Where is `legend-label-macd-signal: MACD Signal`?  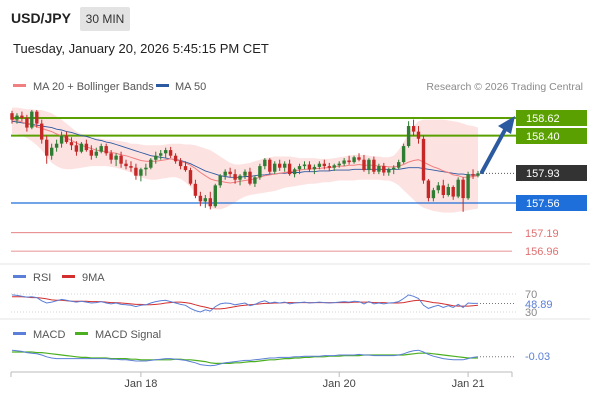 legend-label-macd-signal: MACD Signal is located at coordinates (128, 335).